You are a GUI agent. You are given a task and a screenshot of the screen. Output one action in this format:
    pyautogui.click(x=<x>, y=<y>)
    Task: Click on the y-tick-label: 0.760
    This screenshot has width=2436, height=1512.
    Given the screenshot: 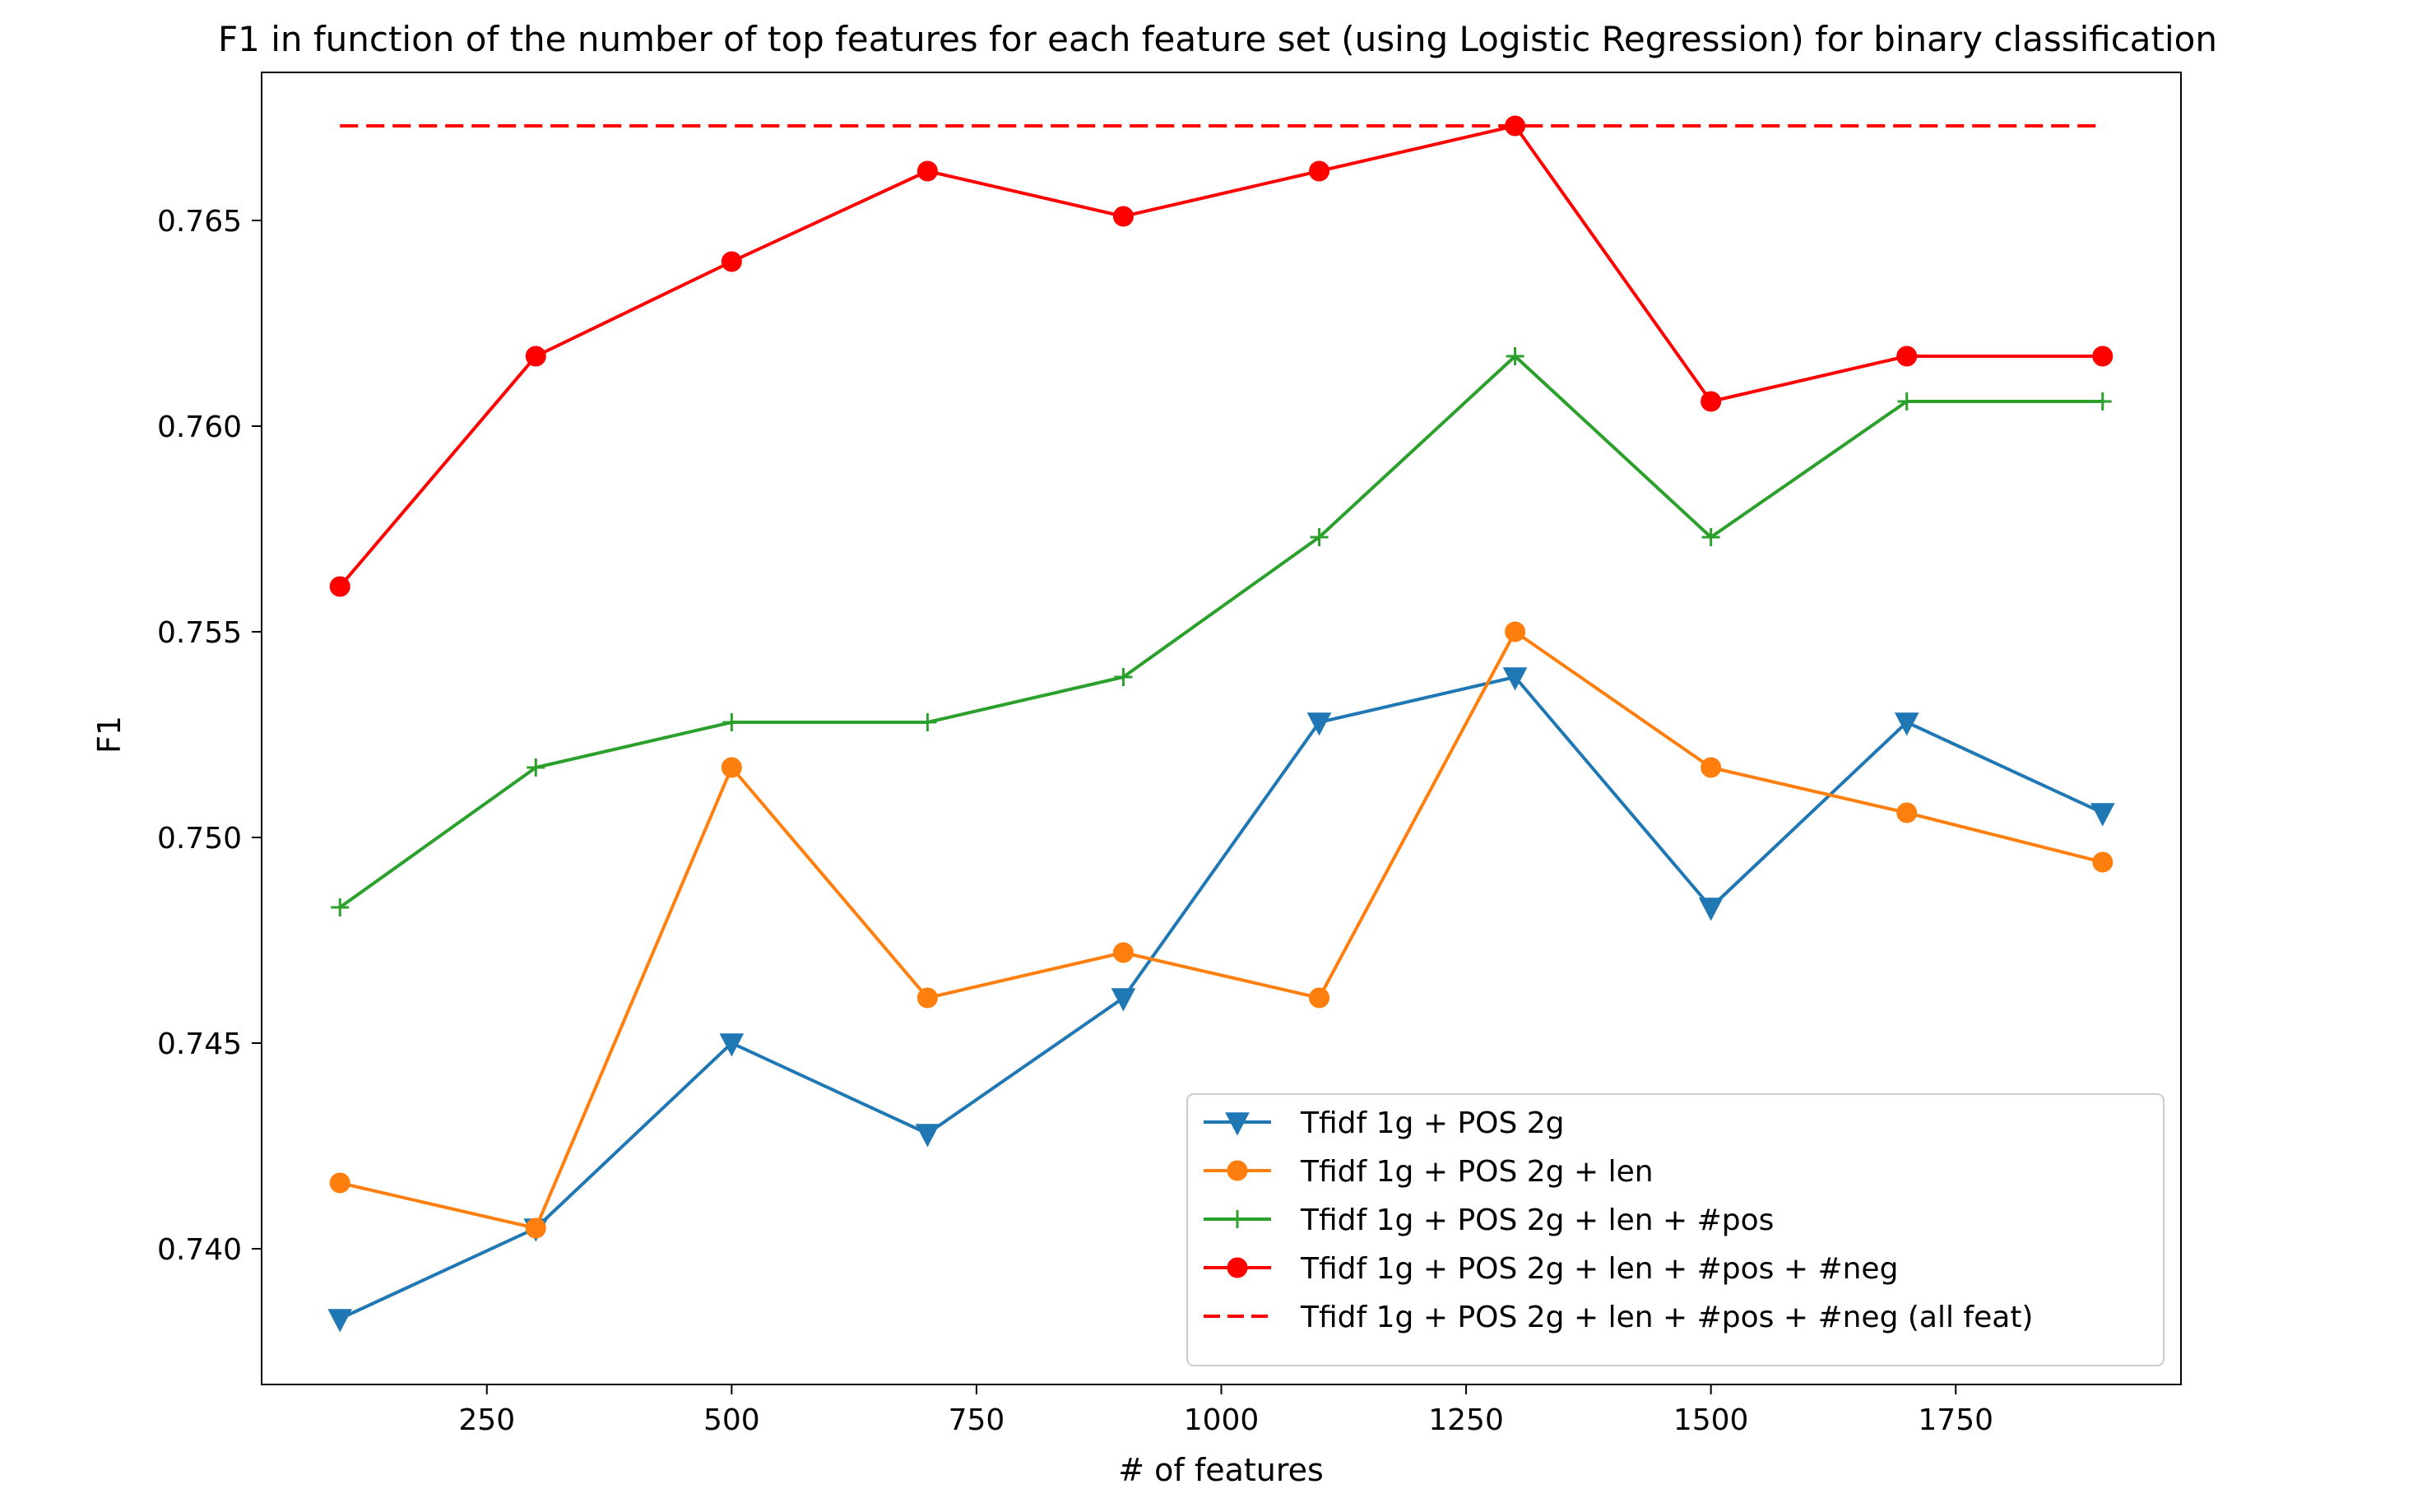 What is the action you would take?
    pyautogui.click(x=199, y=427)
    